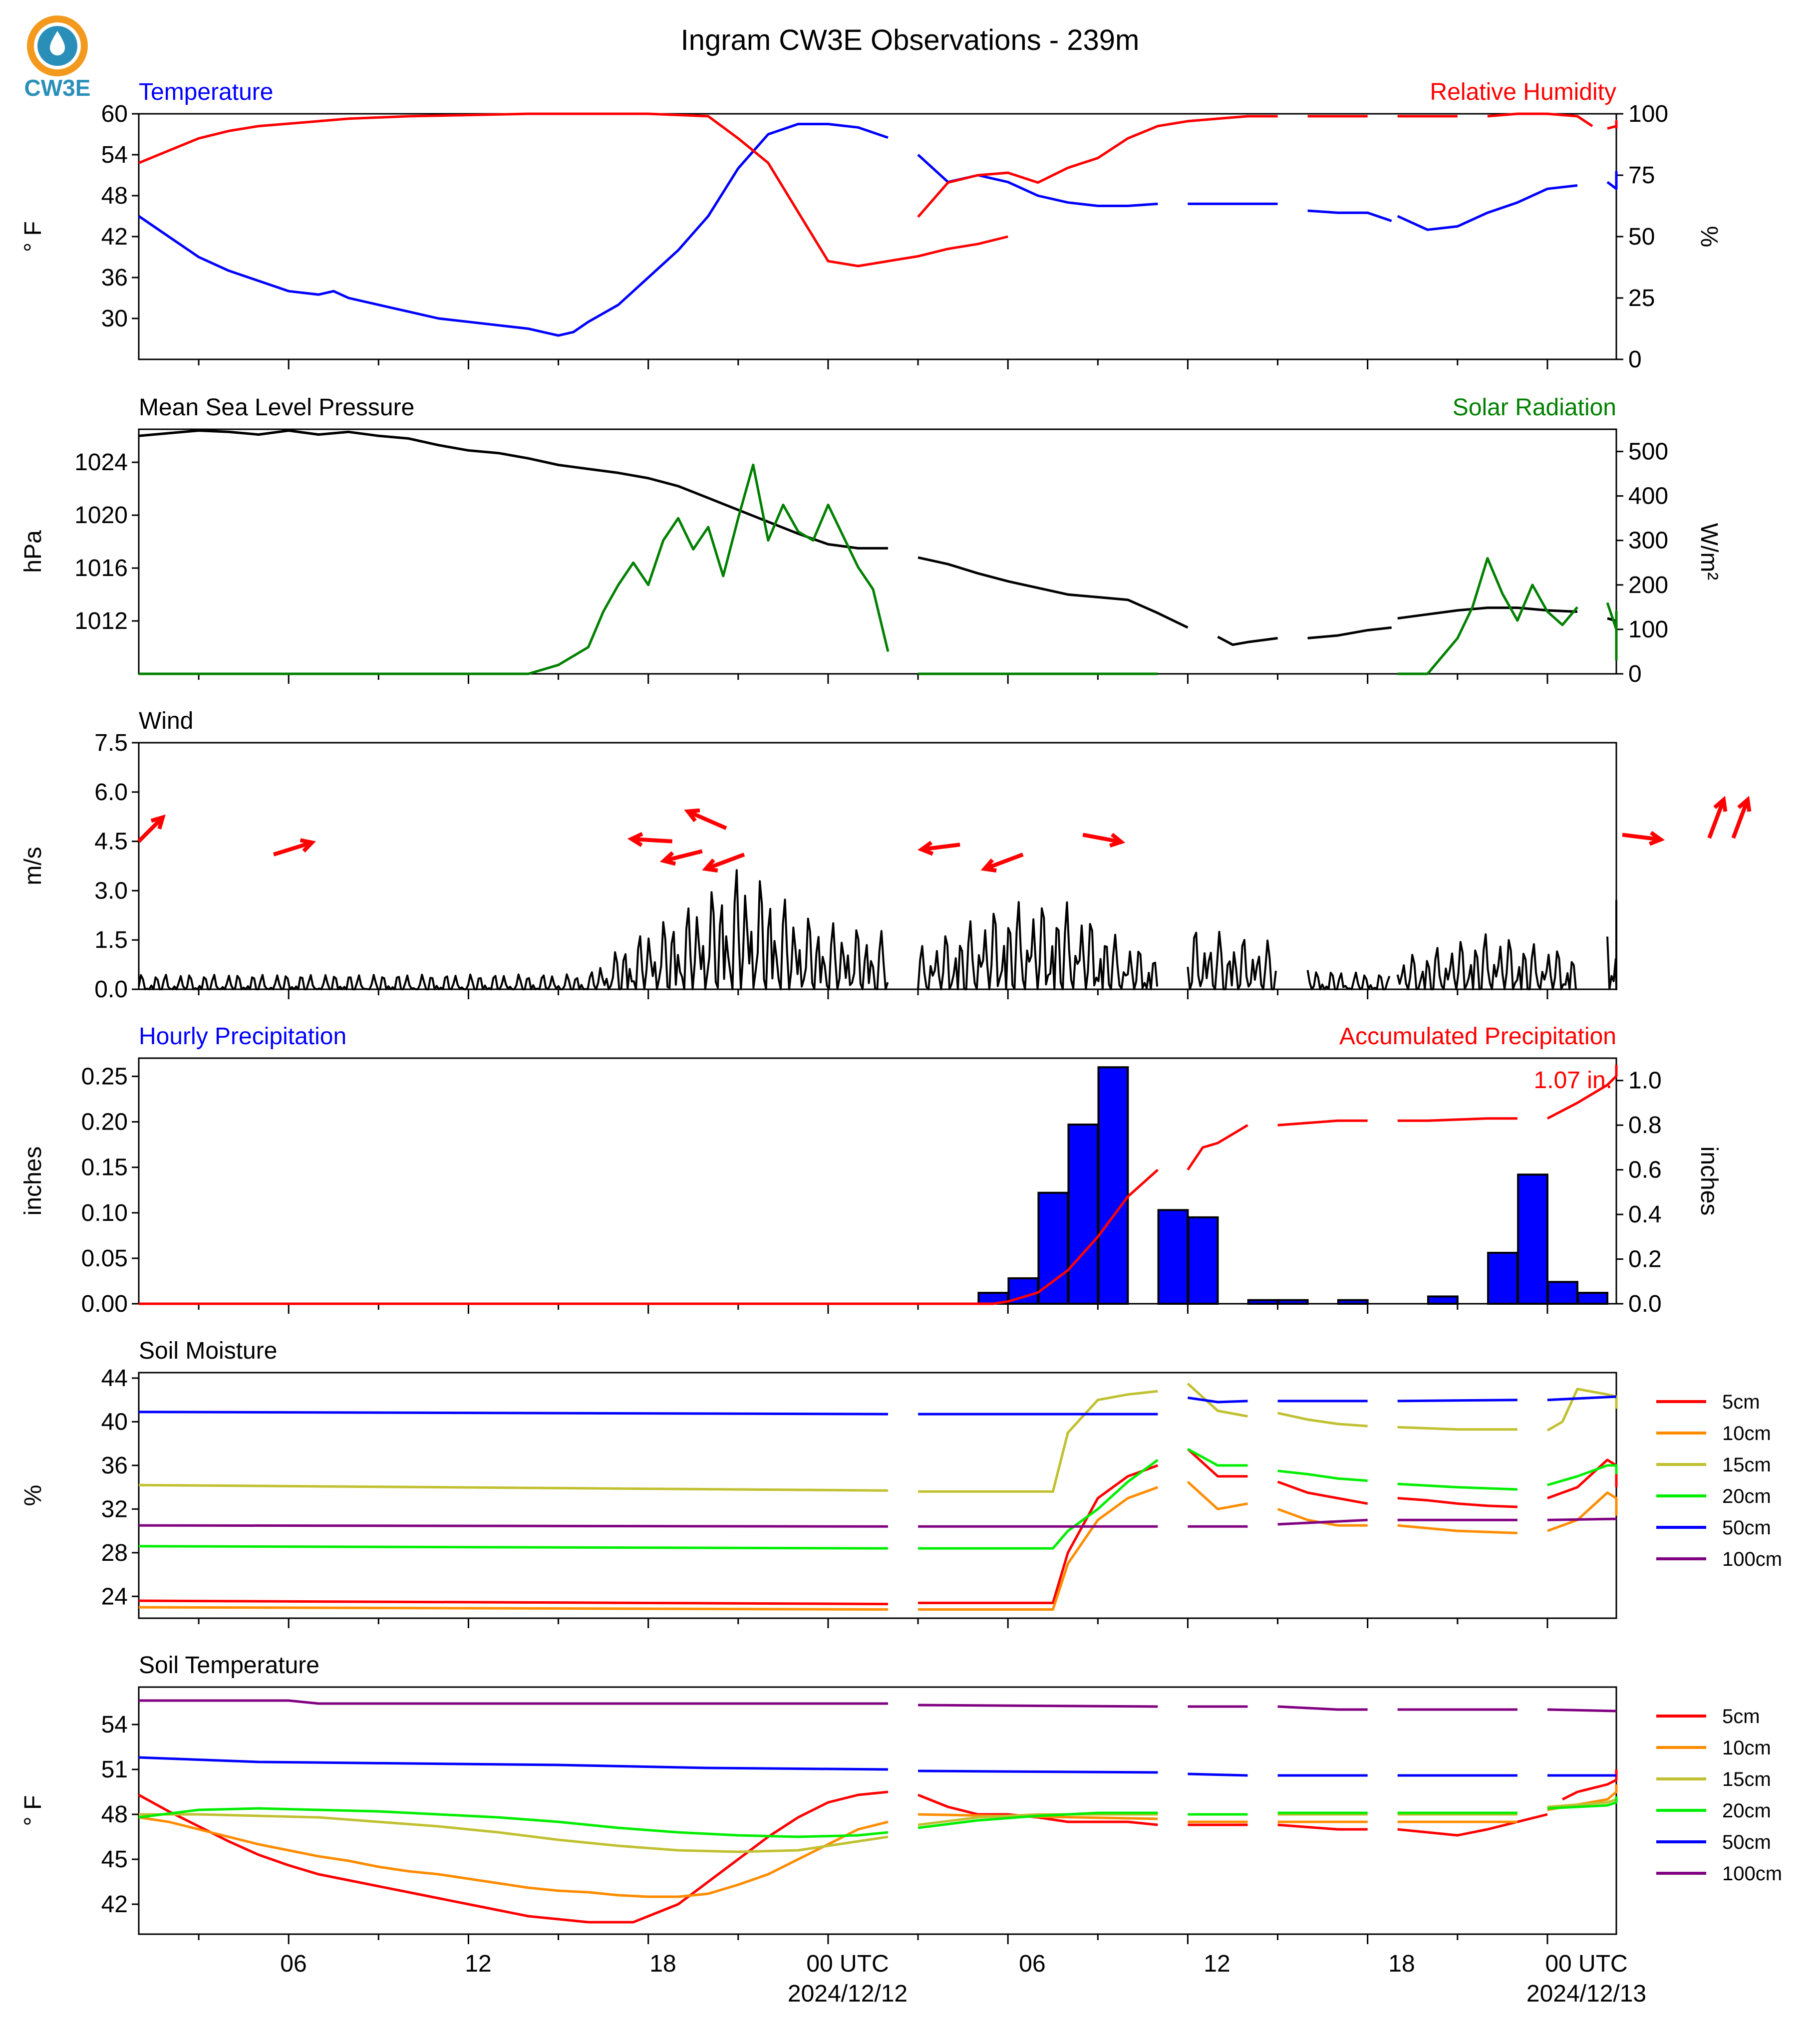  I want to click on y-tick-label-right: 300, so click(1648, 541).